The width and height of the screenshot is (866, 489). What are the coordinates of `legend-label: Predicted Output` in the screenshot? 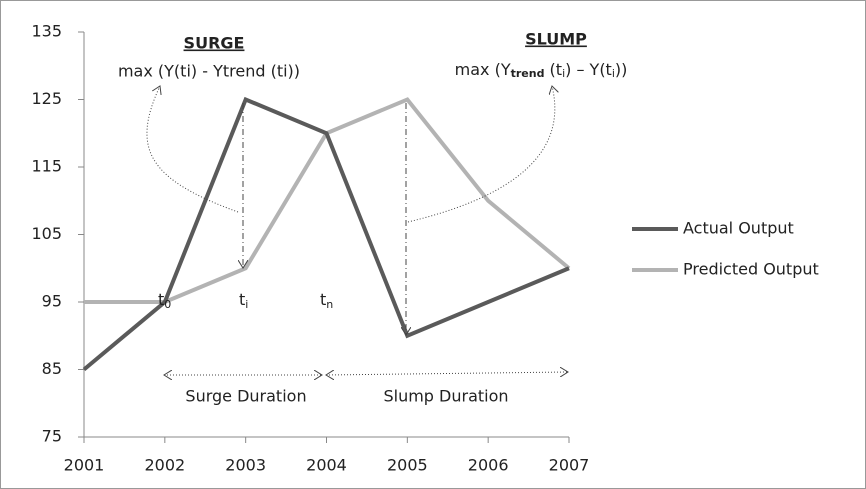 It's located at (751, 269).